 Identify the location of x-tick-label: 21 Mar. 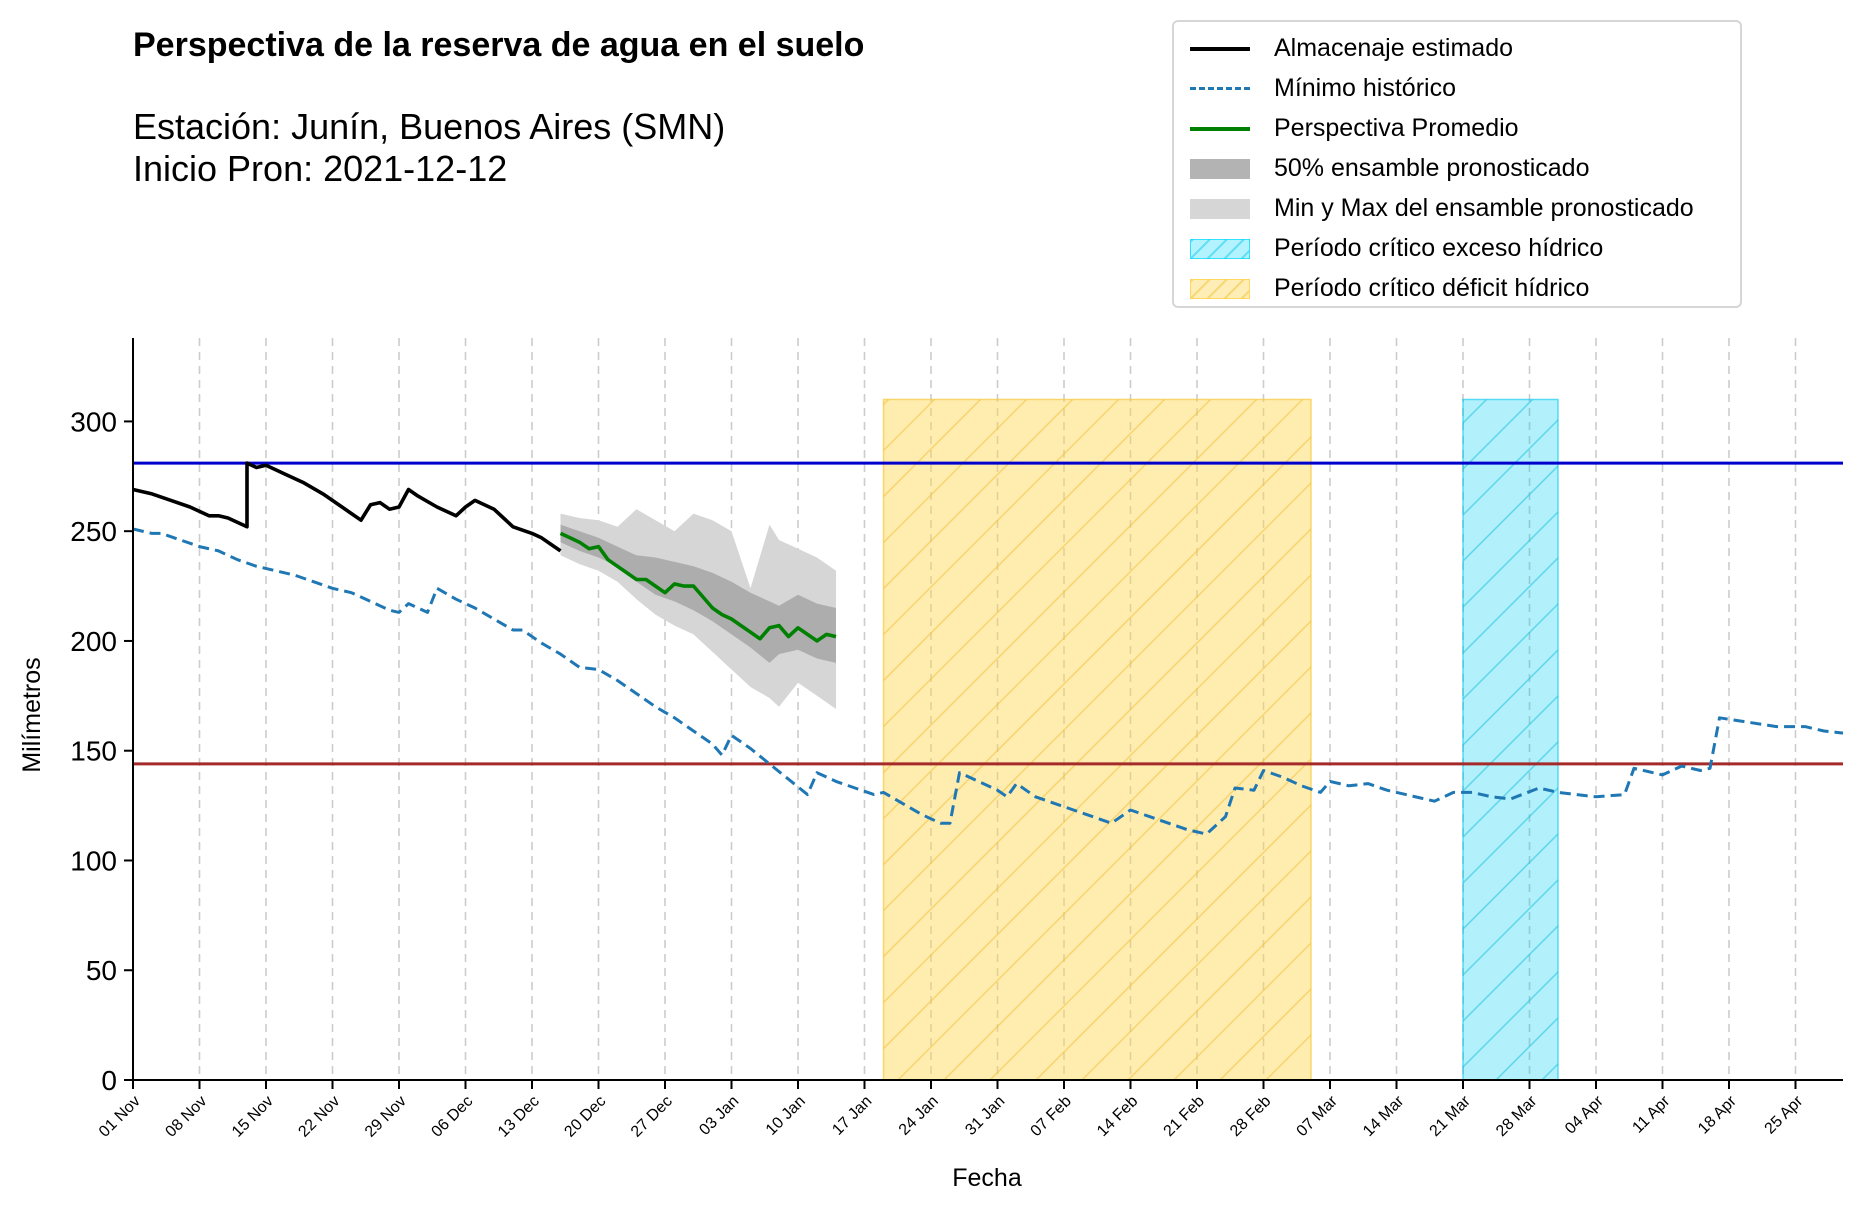
(1451, 1116).